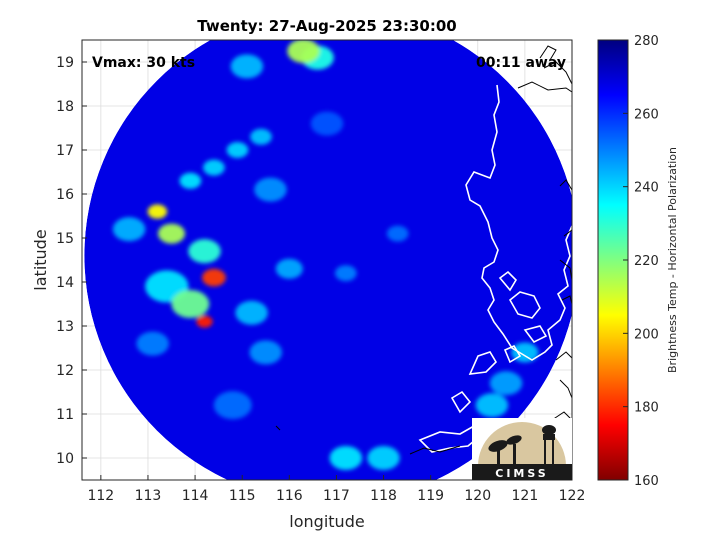 The height and width of the screenshot is (540, 720). I want to click on x-tick-label: 113, so click(148, 496).